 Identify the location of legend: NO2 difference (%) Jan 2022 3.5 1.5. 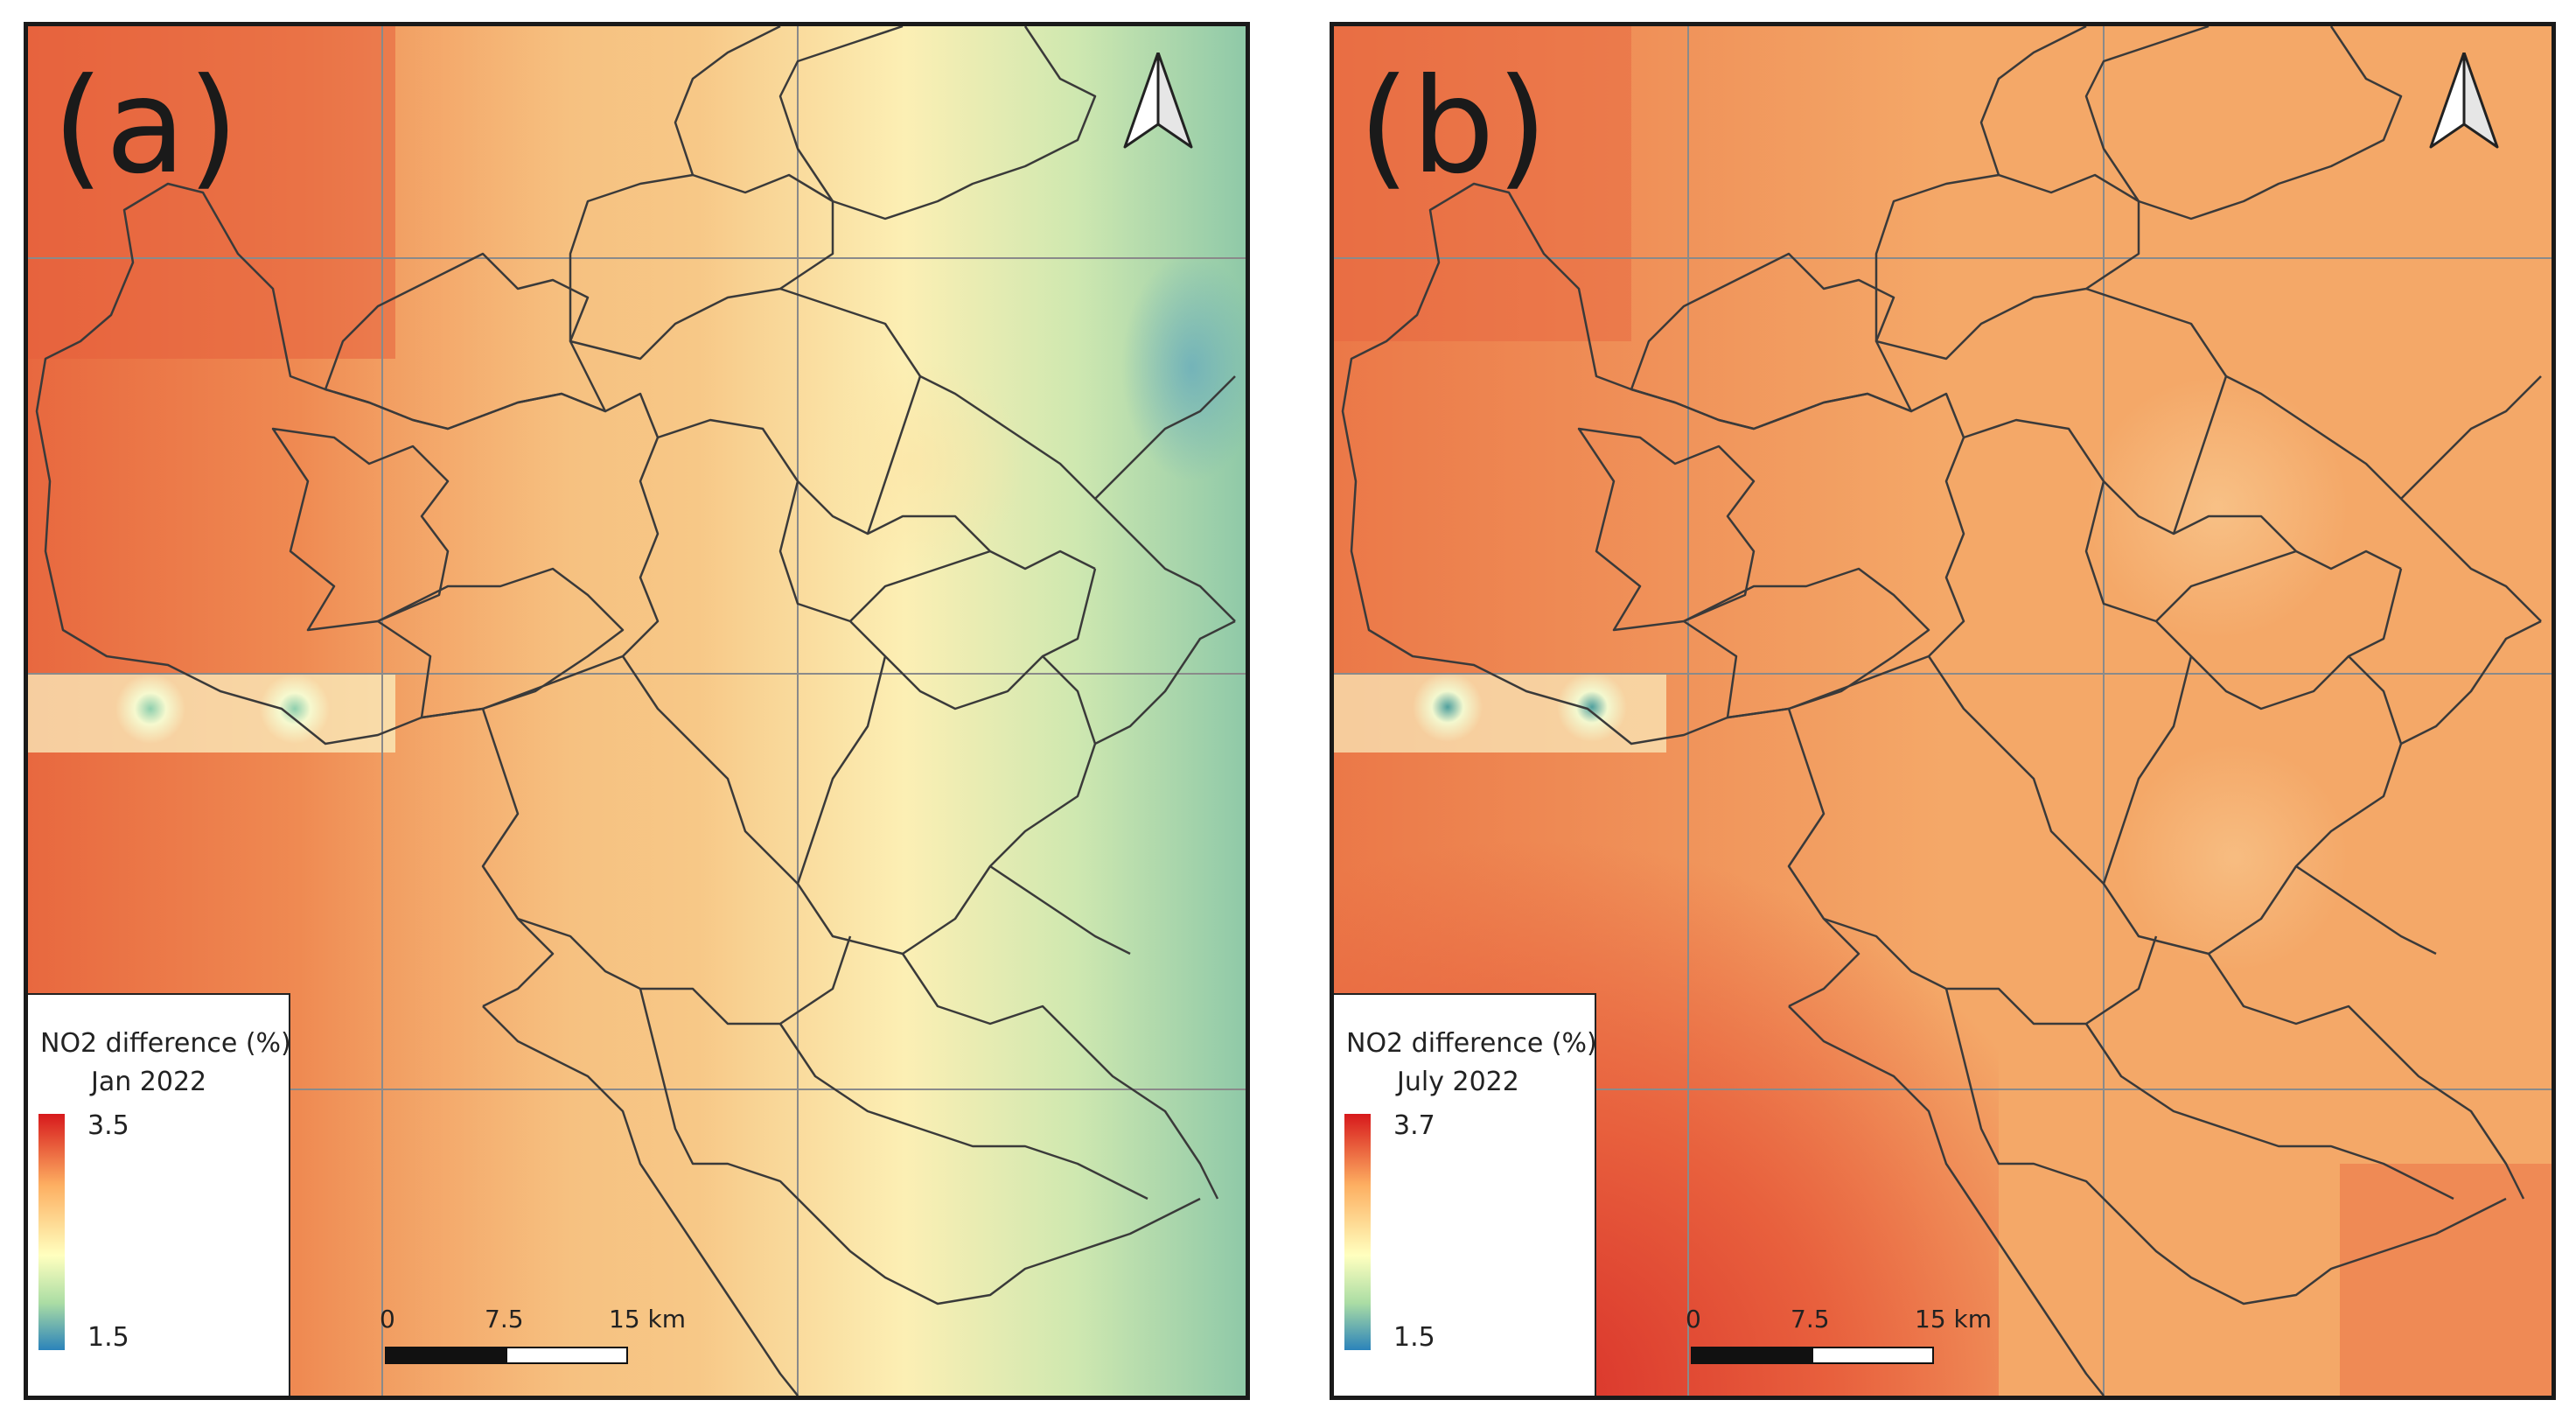
(159, 1194).